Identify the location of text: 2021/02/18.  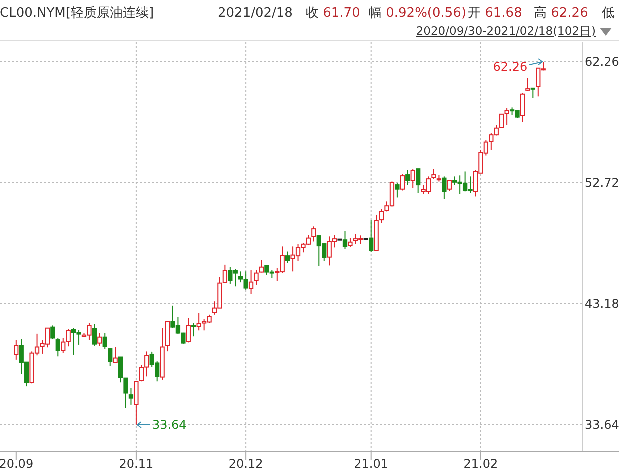
(255, 13).